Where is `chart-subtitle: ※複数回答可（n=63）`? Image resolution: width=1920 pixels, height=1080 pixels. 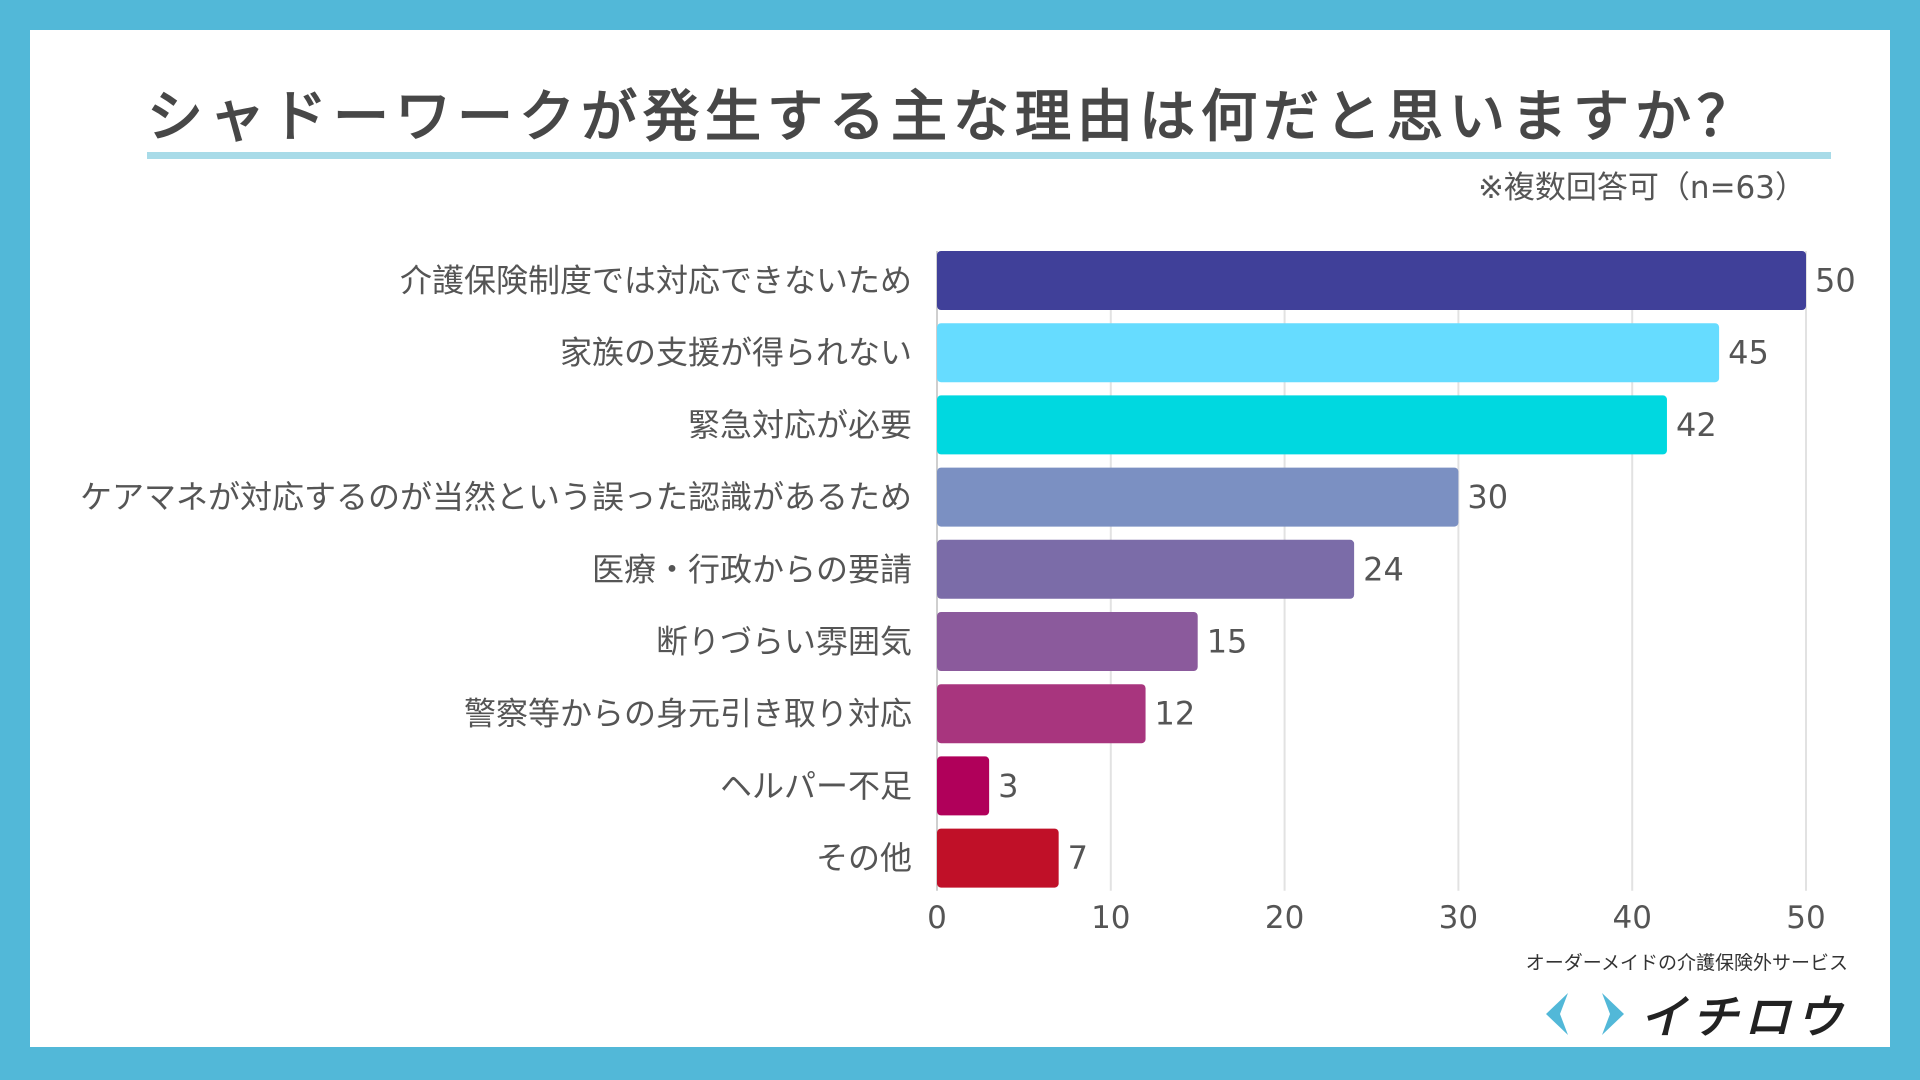
chart-subtitle: ※複数回答可（n=63） is located at coordinates (1641, 188).